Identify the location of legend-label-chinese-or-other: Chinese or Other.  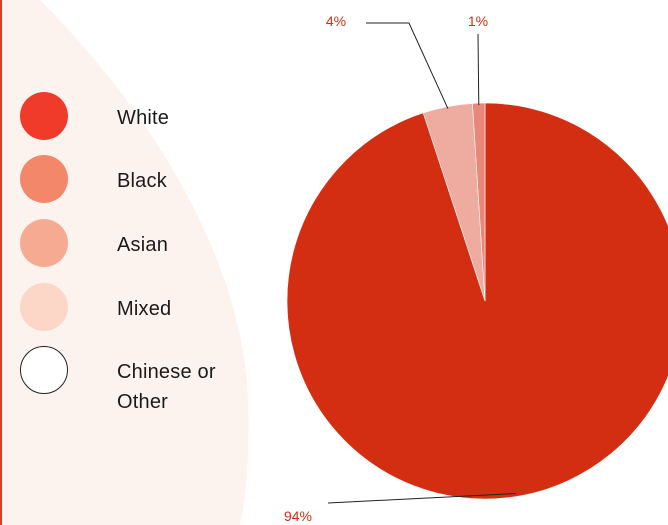
(166, 387).